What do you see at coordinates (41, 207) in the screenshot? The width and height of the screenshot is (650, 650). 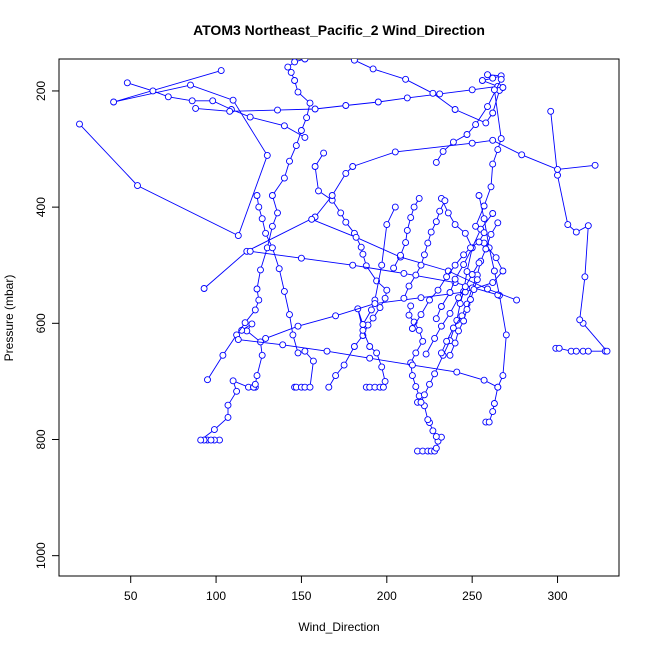 I see `y-tick-label: 400` at bounding box center [41, 207].